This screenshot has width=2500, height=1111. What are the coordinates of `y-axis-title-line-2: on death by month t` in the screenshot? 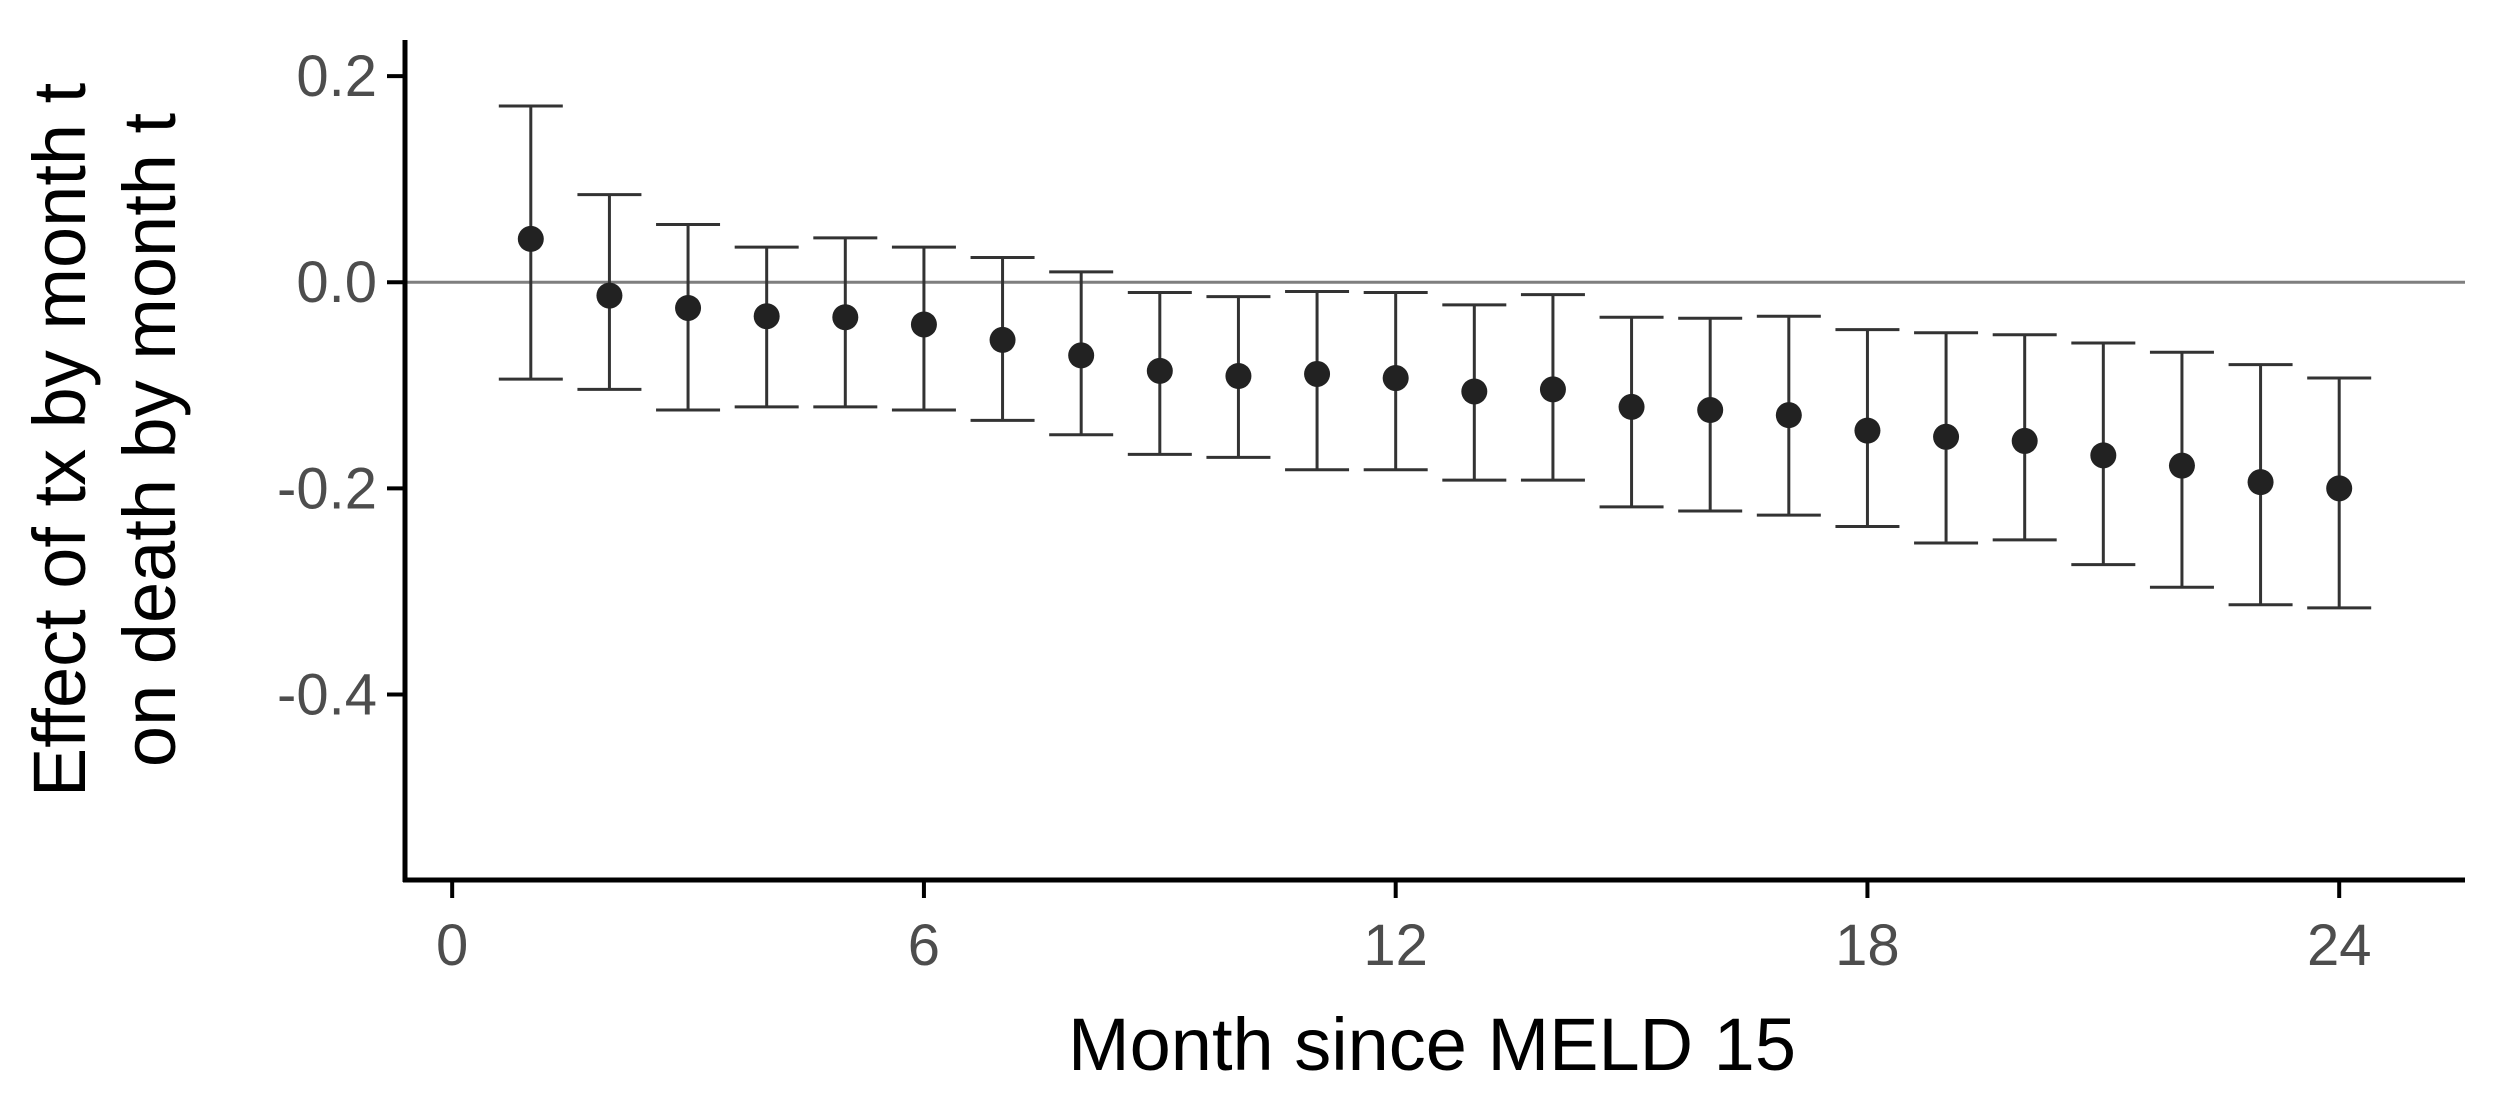 It's located at (149, 440).